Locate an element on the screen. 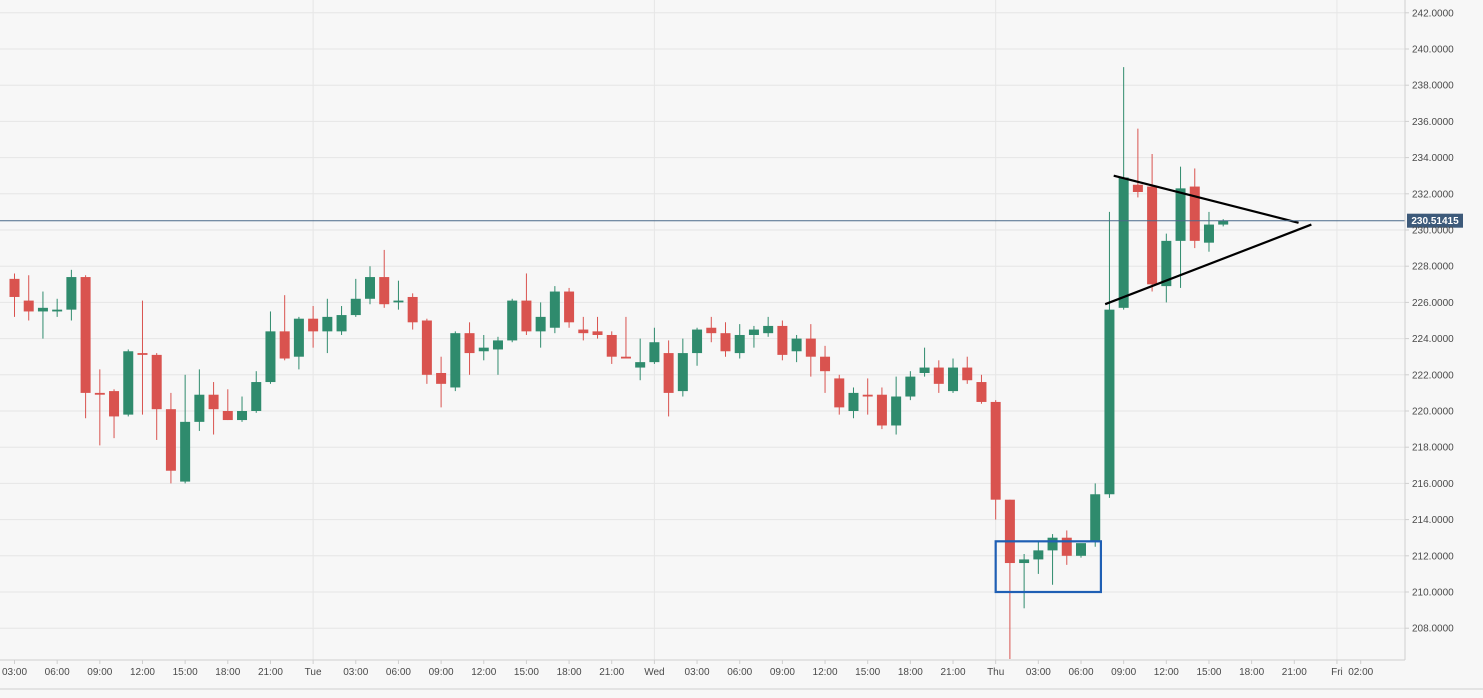 Image resolution: width=1483 pixels, height=698 pixels. y-tick-label: 218.0000 is located at coordinates (1433, 448).